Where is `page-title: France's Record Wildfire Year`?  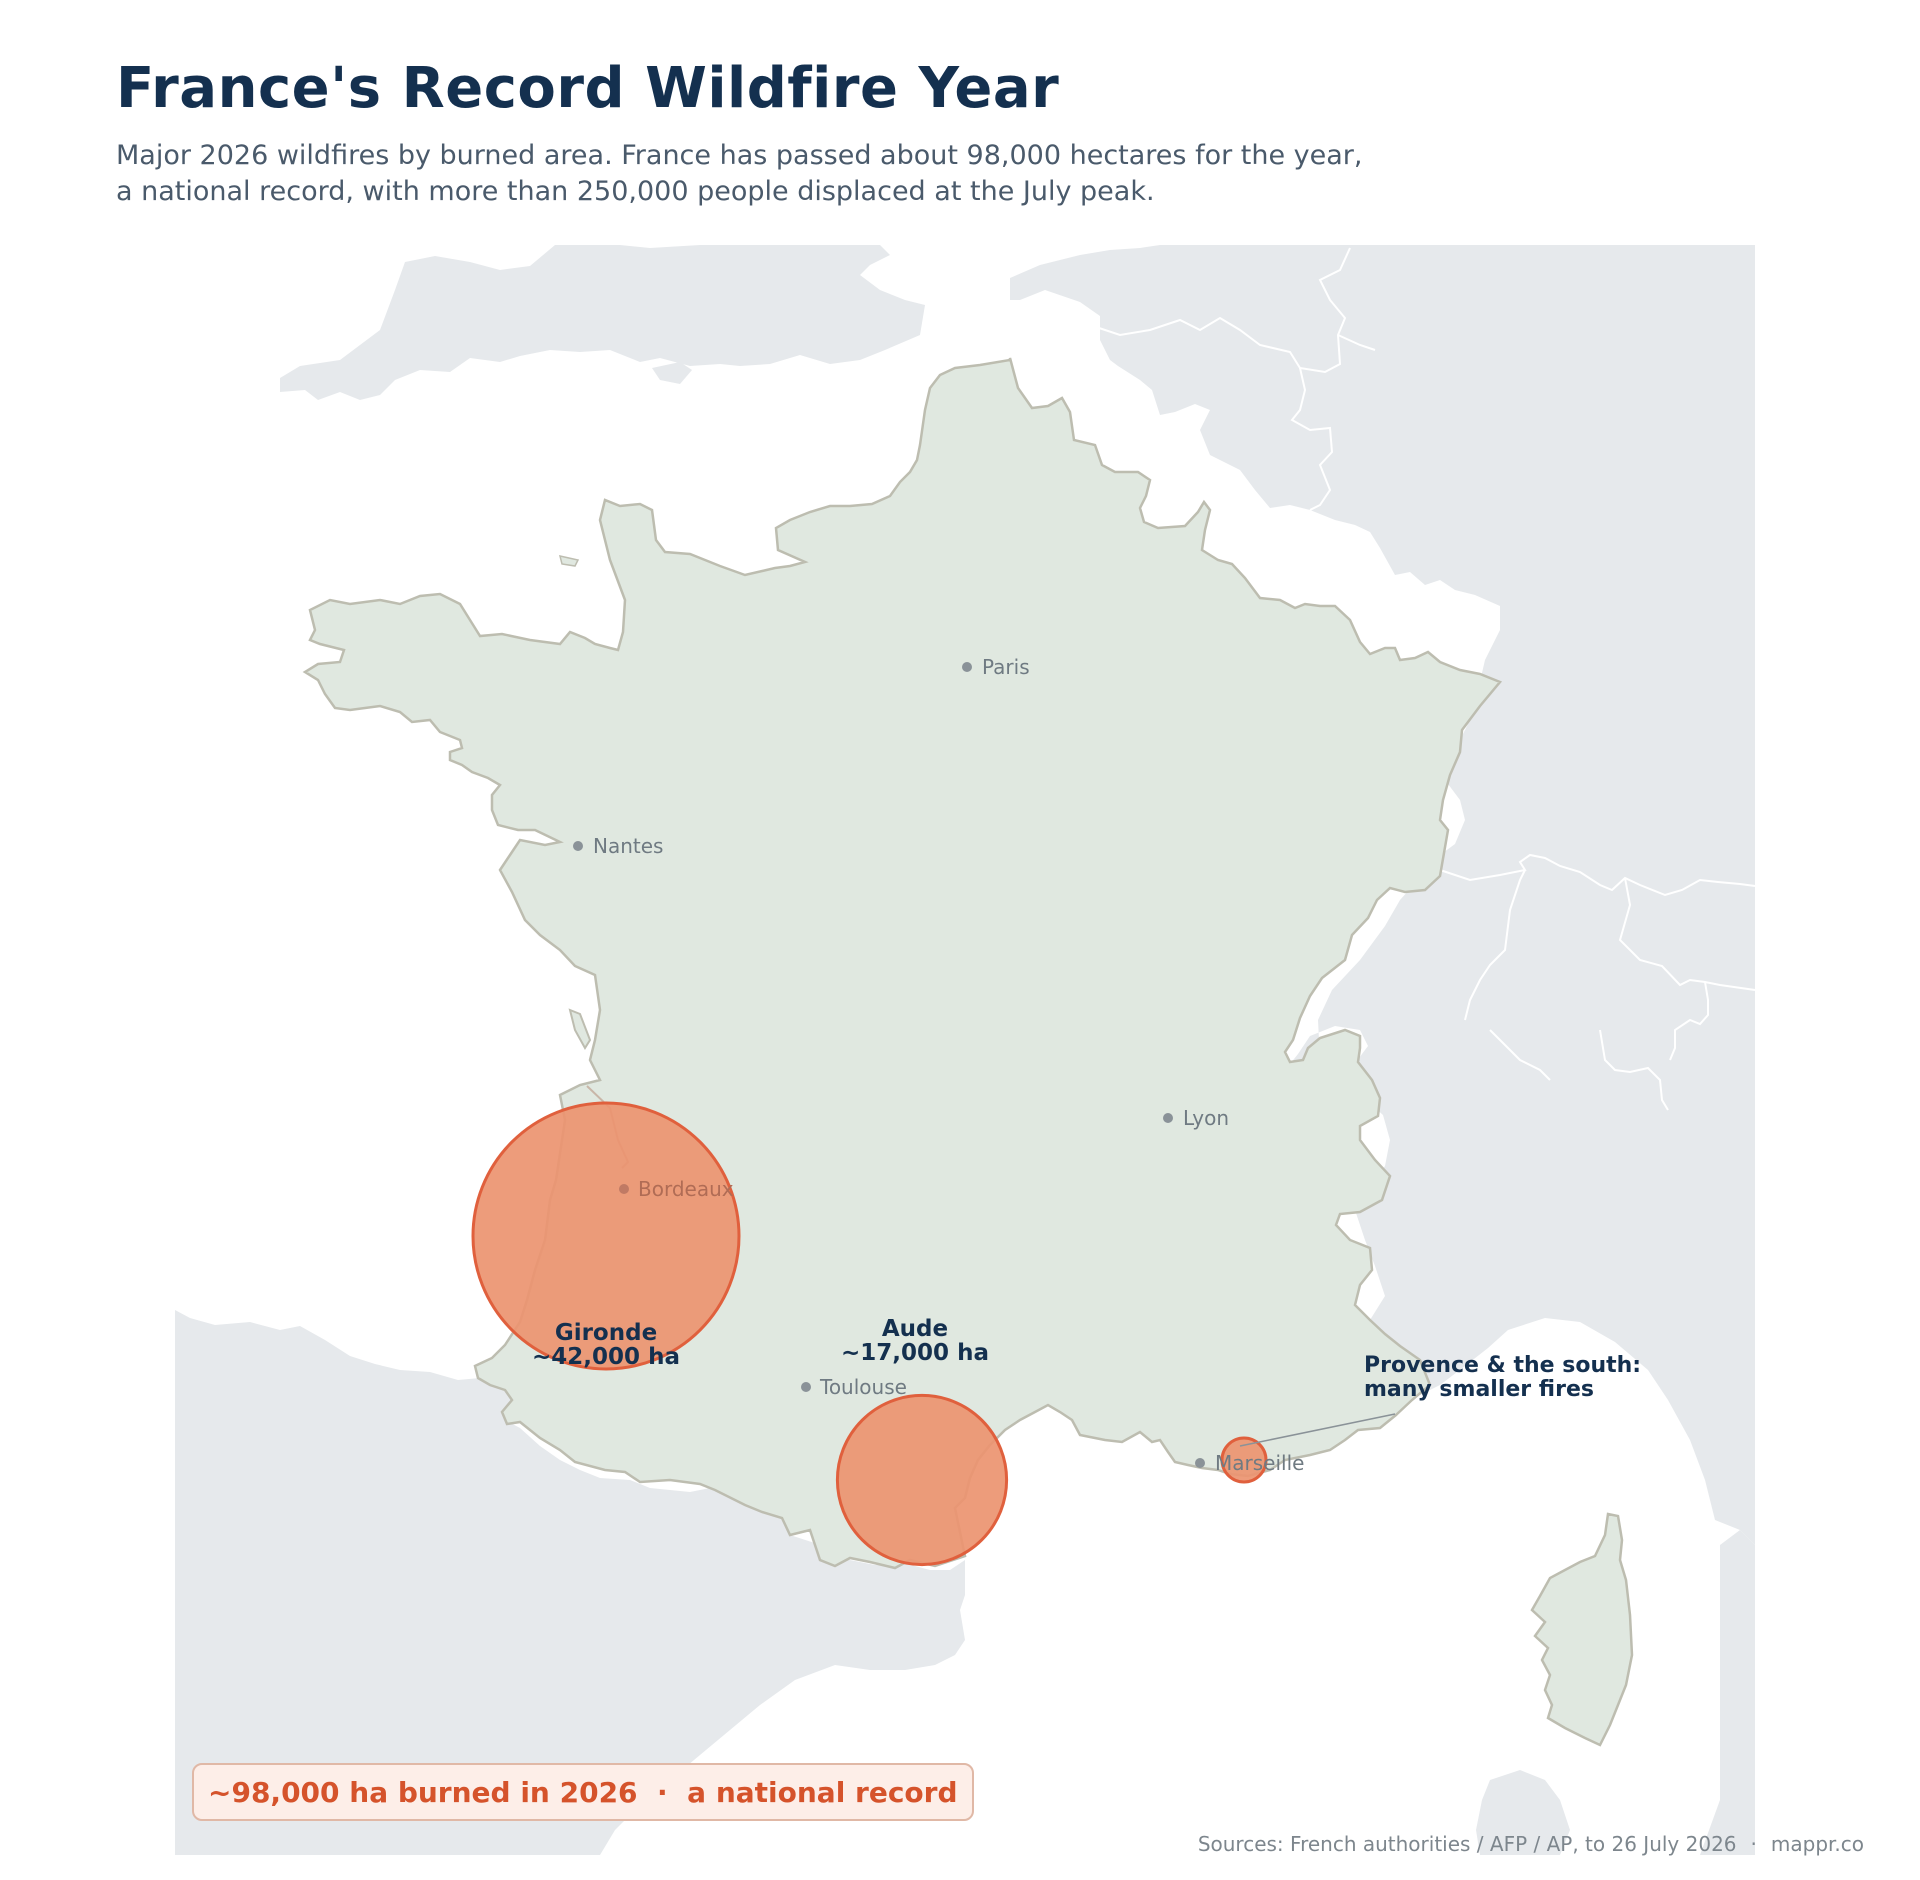
page-title: France's Record Wildfire Year is located at coordinates (588, 88).